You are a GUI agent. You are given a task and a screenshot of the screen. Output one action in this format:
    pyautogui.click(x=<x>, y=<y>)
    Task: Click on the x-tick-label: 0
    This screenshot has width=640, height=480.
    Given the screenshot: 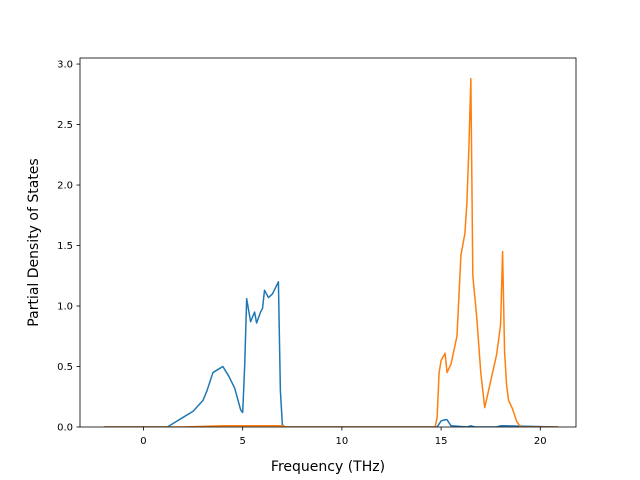 What is the action you would take?
    pyautogui.click(x=143, y=441)
    